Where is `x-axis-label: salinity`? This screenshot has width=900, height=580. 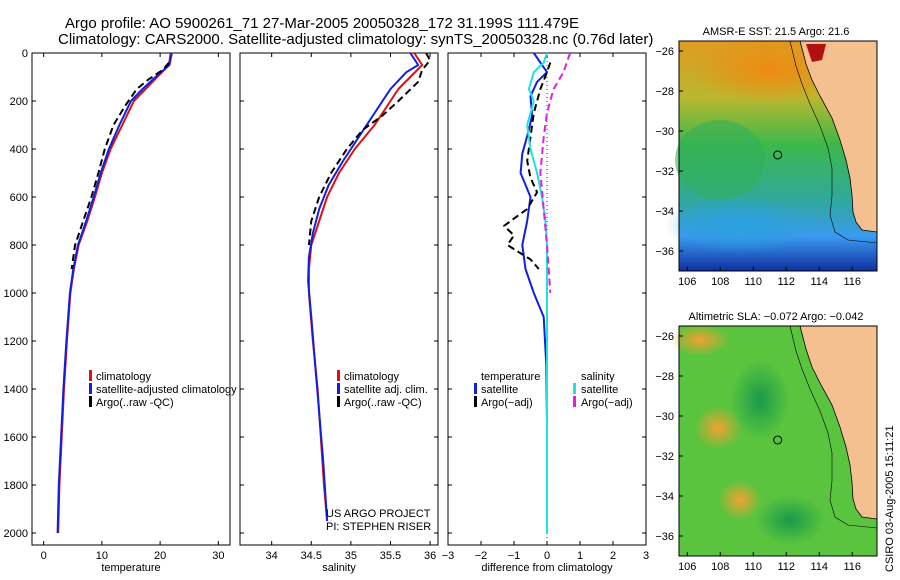 x-axis-label: salinity is located at coordinates (339, 568).